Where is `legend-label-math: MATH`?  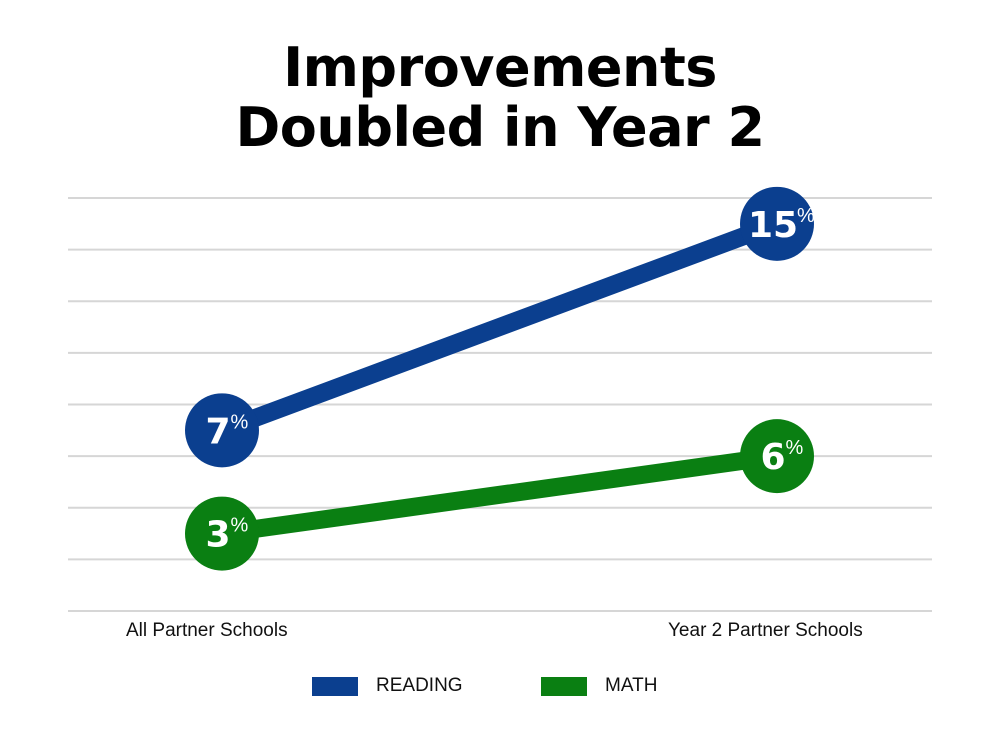
legend-label-math: MATH is located at coordinates (631, 685).